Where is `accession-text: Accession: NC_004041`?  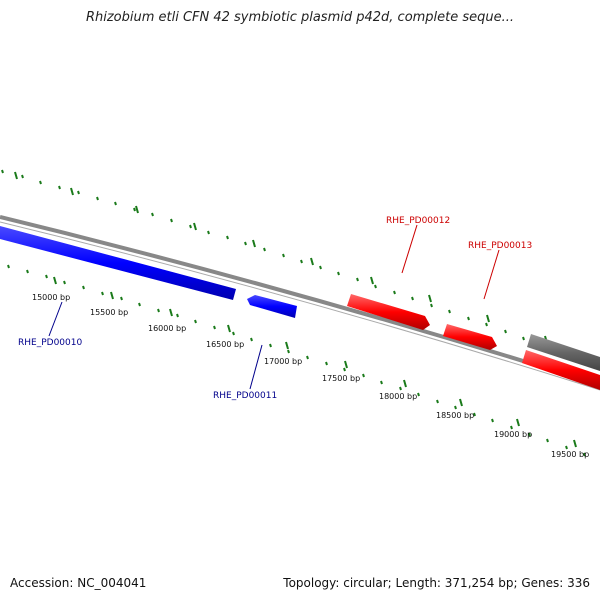
accession-text: Accession: NC_004041 is located at coordinates (78, 583).